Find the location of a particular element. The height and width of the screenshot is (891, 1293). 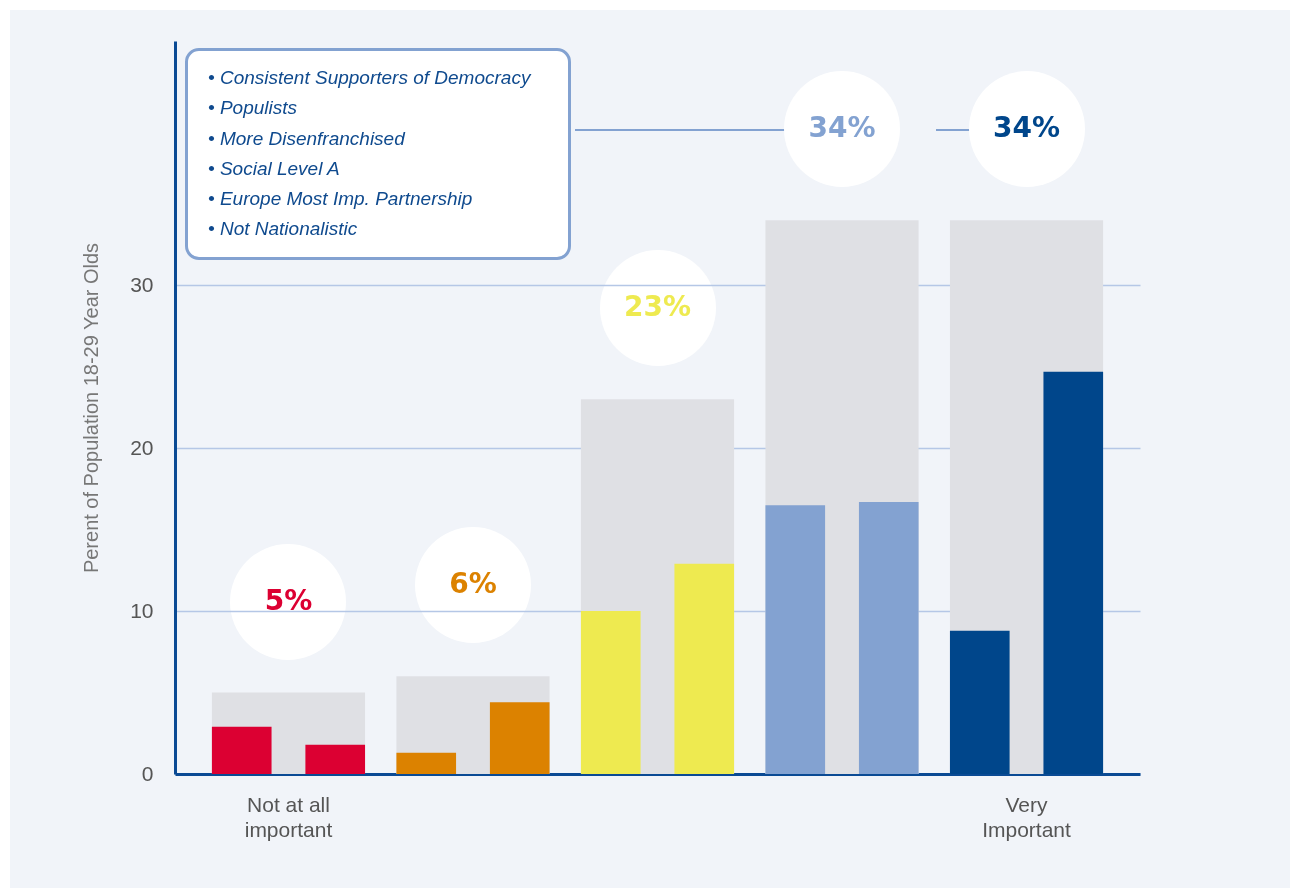

y-tick-label: 10 is located at coordinates (142, 610).